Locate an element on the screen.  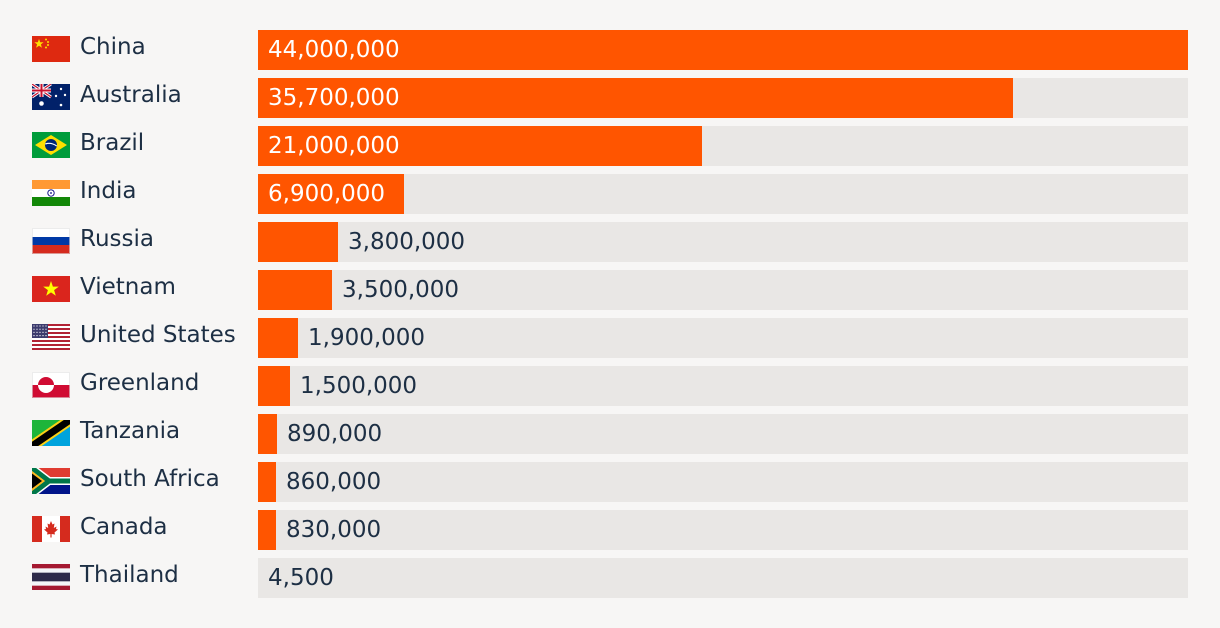
category-label: Thailand is located at coordinates (129, 575).